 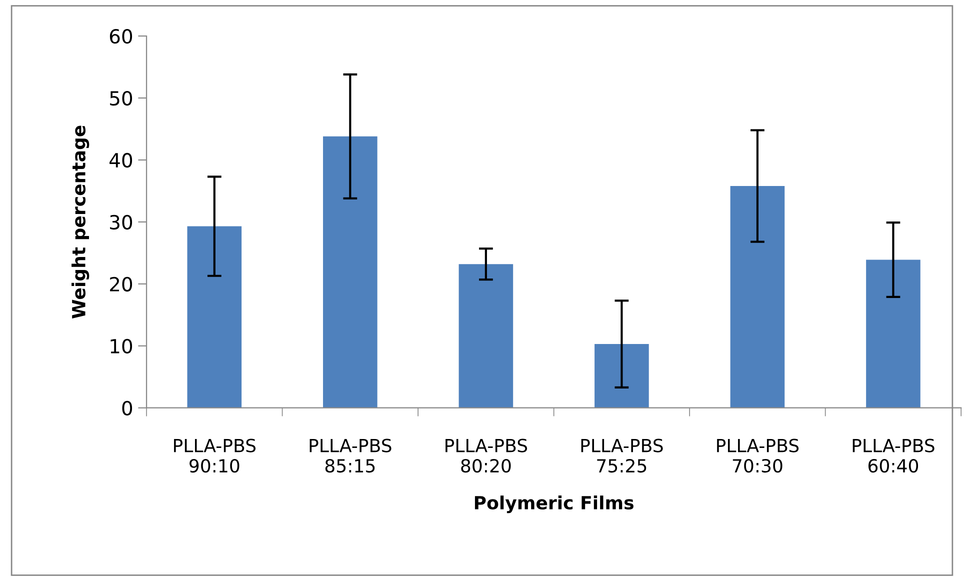 What do you see at coordinates (893, 455) in the screenshot?
I see `x-tick-label: PLLA-PBS 60:40` at bounding box center [893, 455].